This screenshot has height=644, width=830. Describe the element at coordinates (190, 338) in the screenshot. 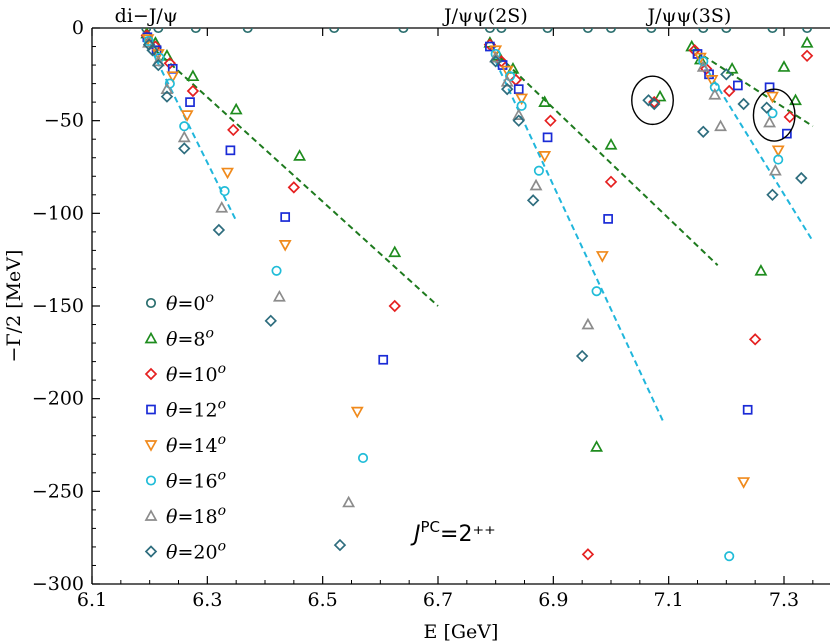

I see `legend-label: θ=8o` at that location.